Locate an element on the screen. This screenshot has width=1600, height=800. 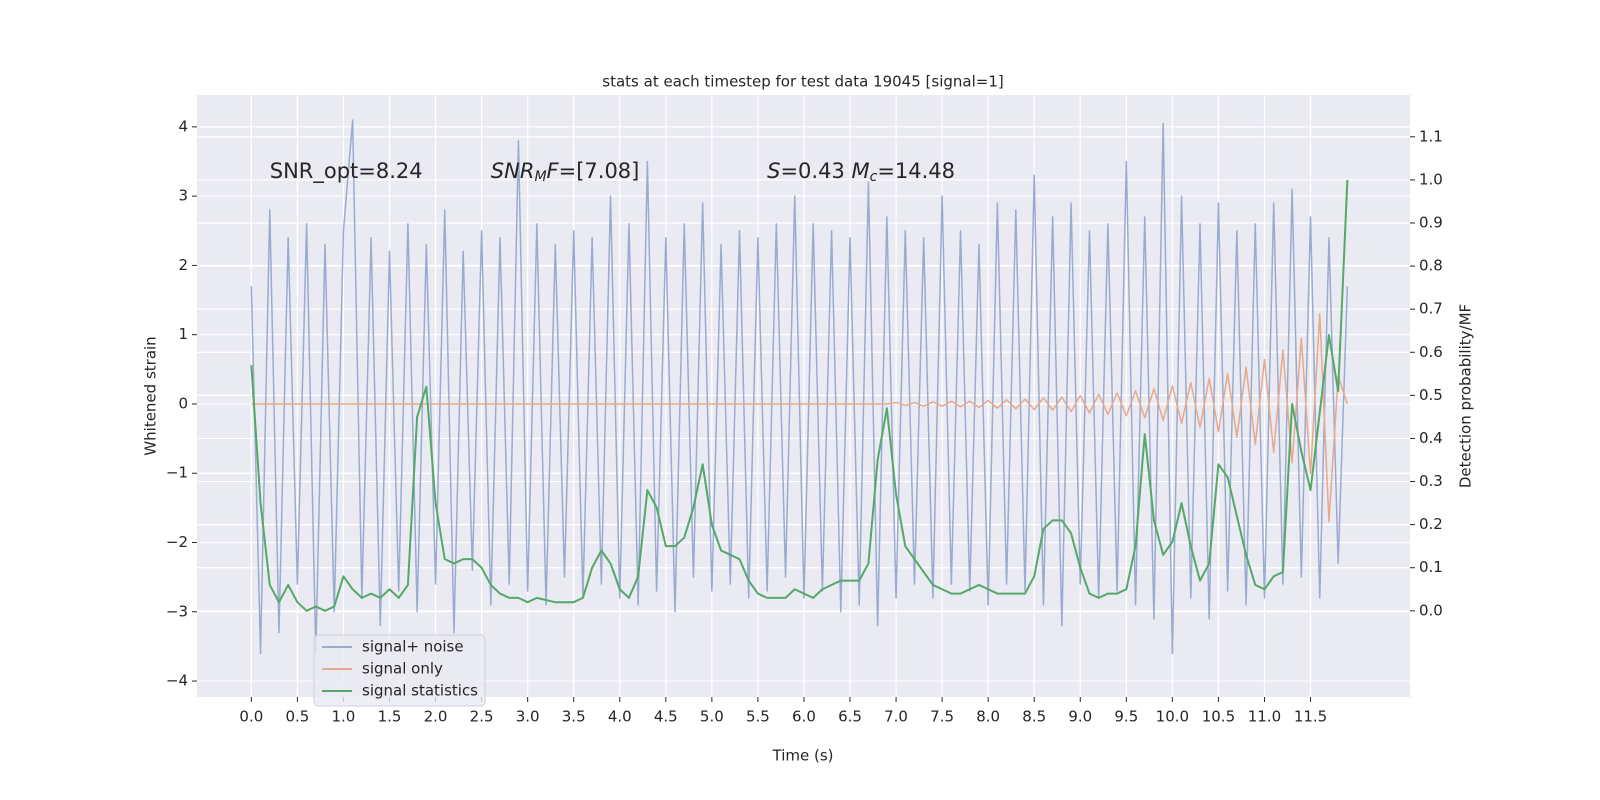
x-tick-label: 5.5 is located at coordinates (758, 717).